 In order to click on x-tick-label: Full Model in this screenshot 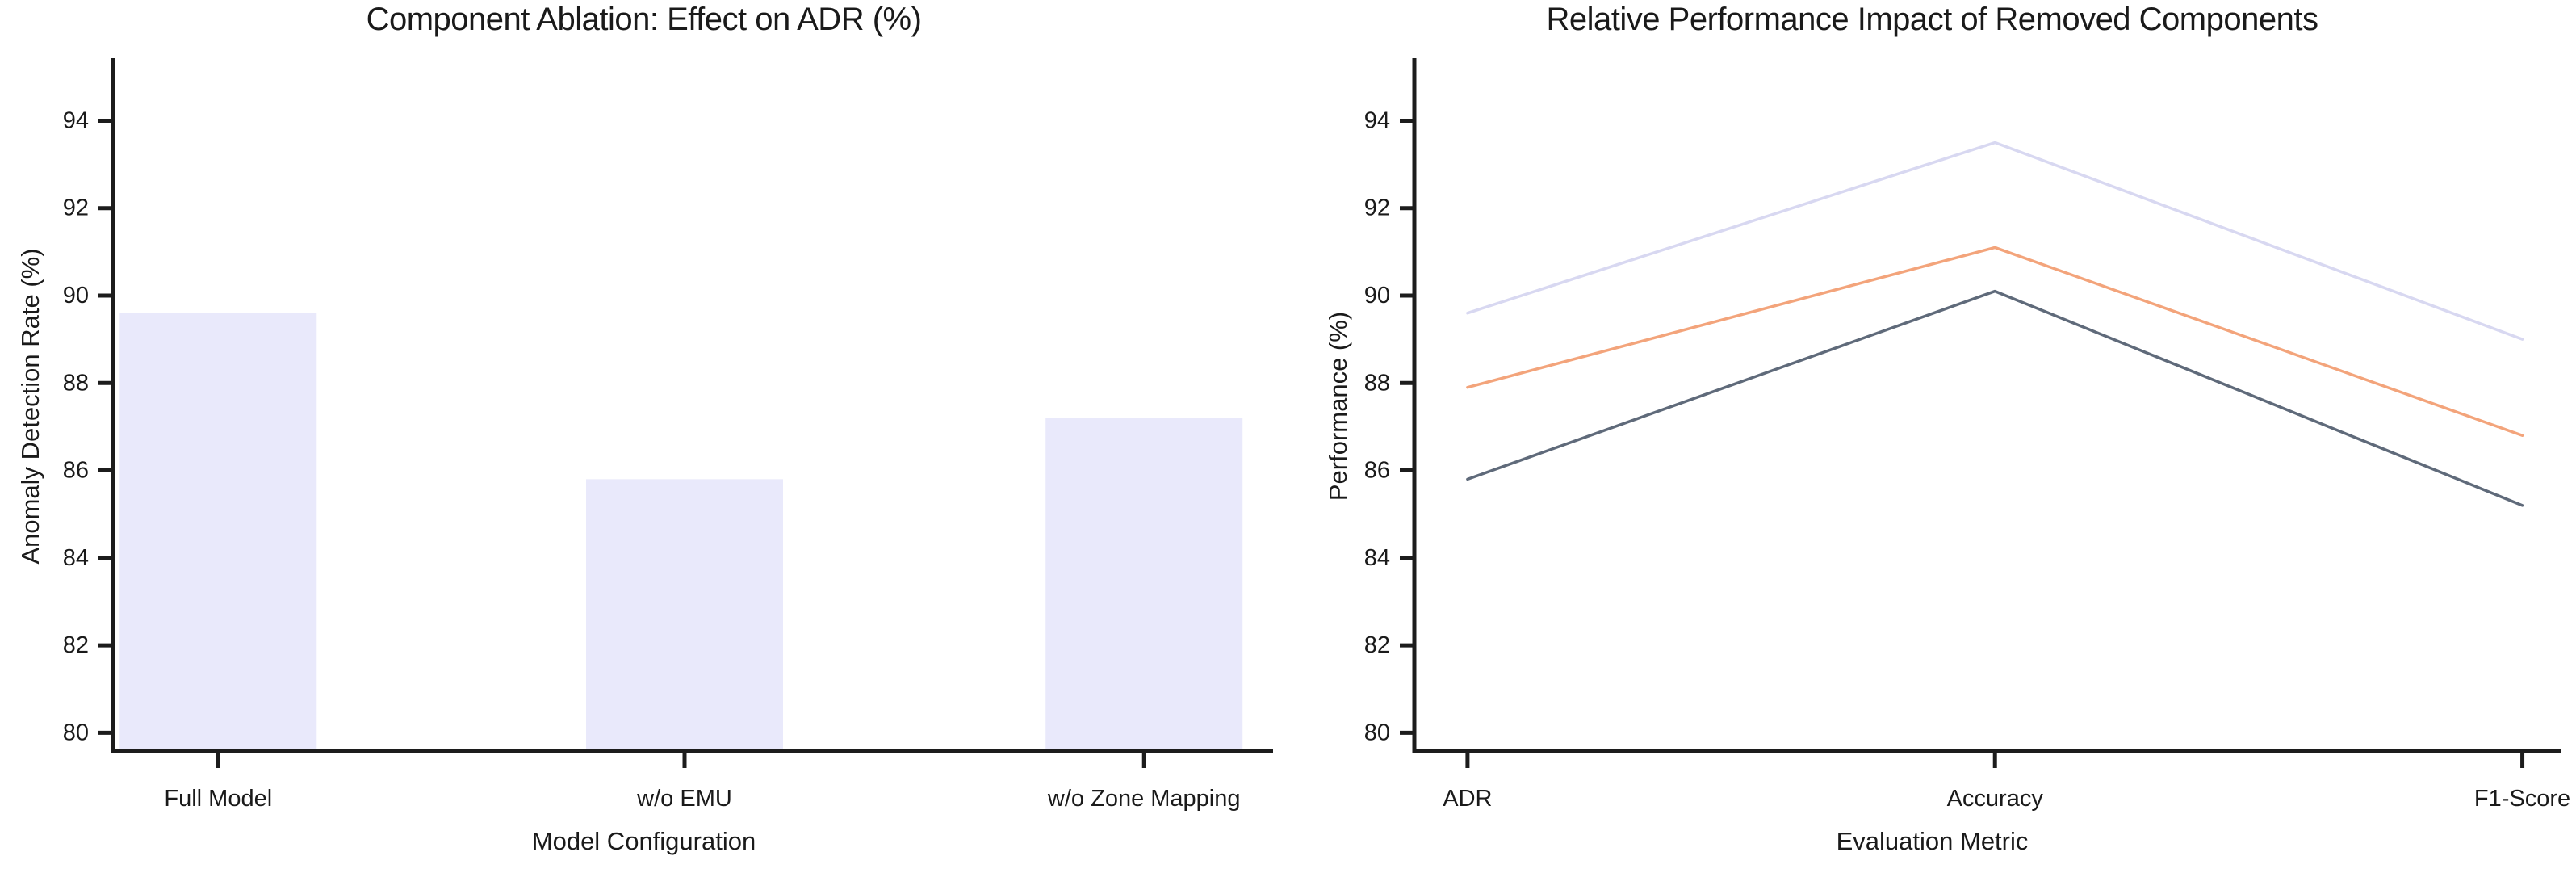, I will do `click(218, 799)`.